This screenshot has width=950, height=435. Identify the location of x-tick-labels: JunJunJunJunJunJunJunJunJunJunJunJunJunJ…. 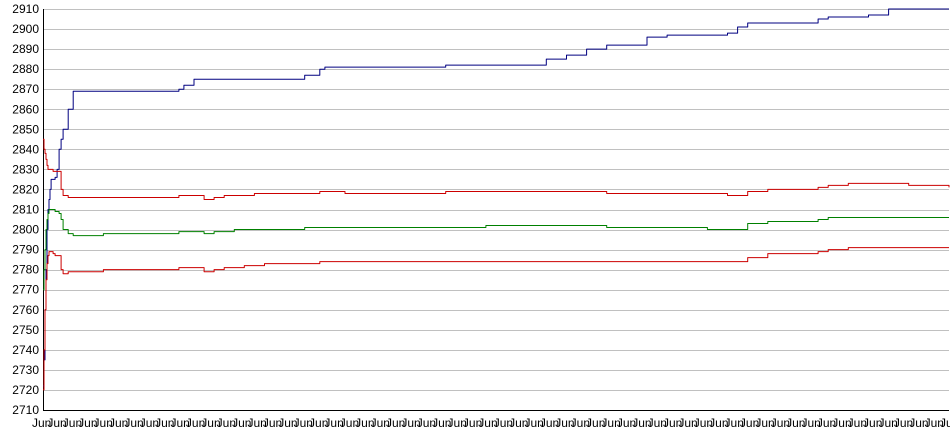
(491, 423).